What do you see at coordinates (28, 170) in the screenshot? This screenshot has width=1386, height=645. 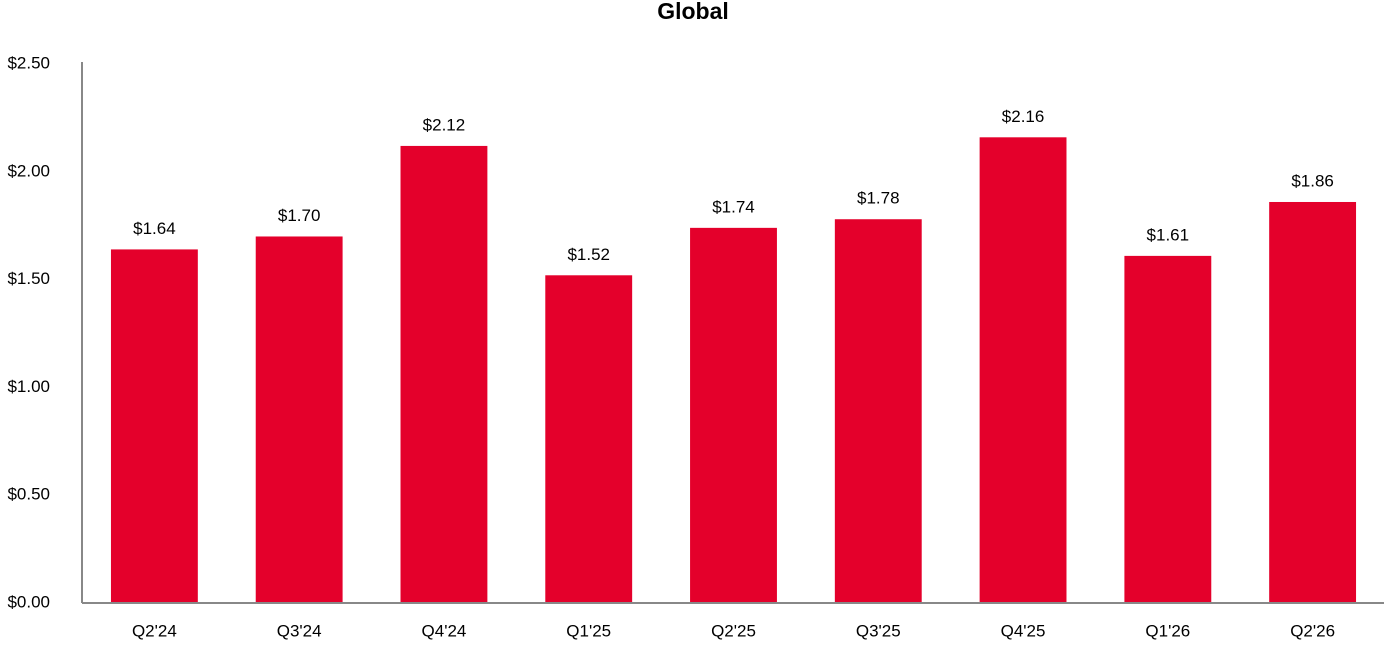 I see `y-tick-label: $2.00` at bounding box center [28, 170].